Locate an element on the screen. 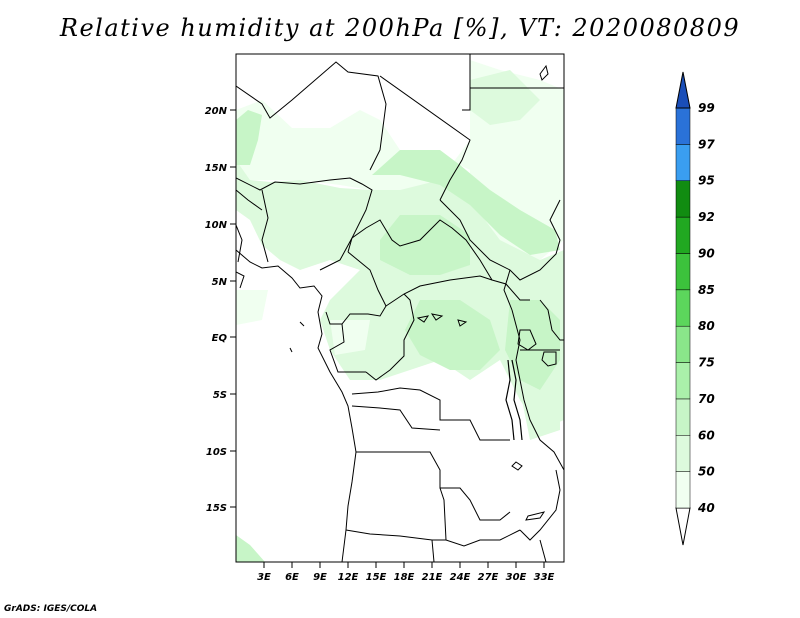  lat-label-15n: 15N is located at coordinates (216, 168).